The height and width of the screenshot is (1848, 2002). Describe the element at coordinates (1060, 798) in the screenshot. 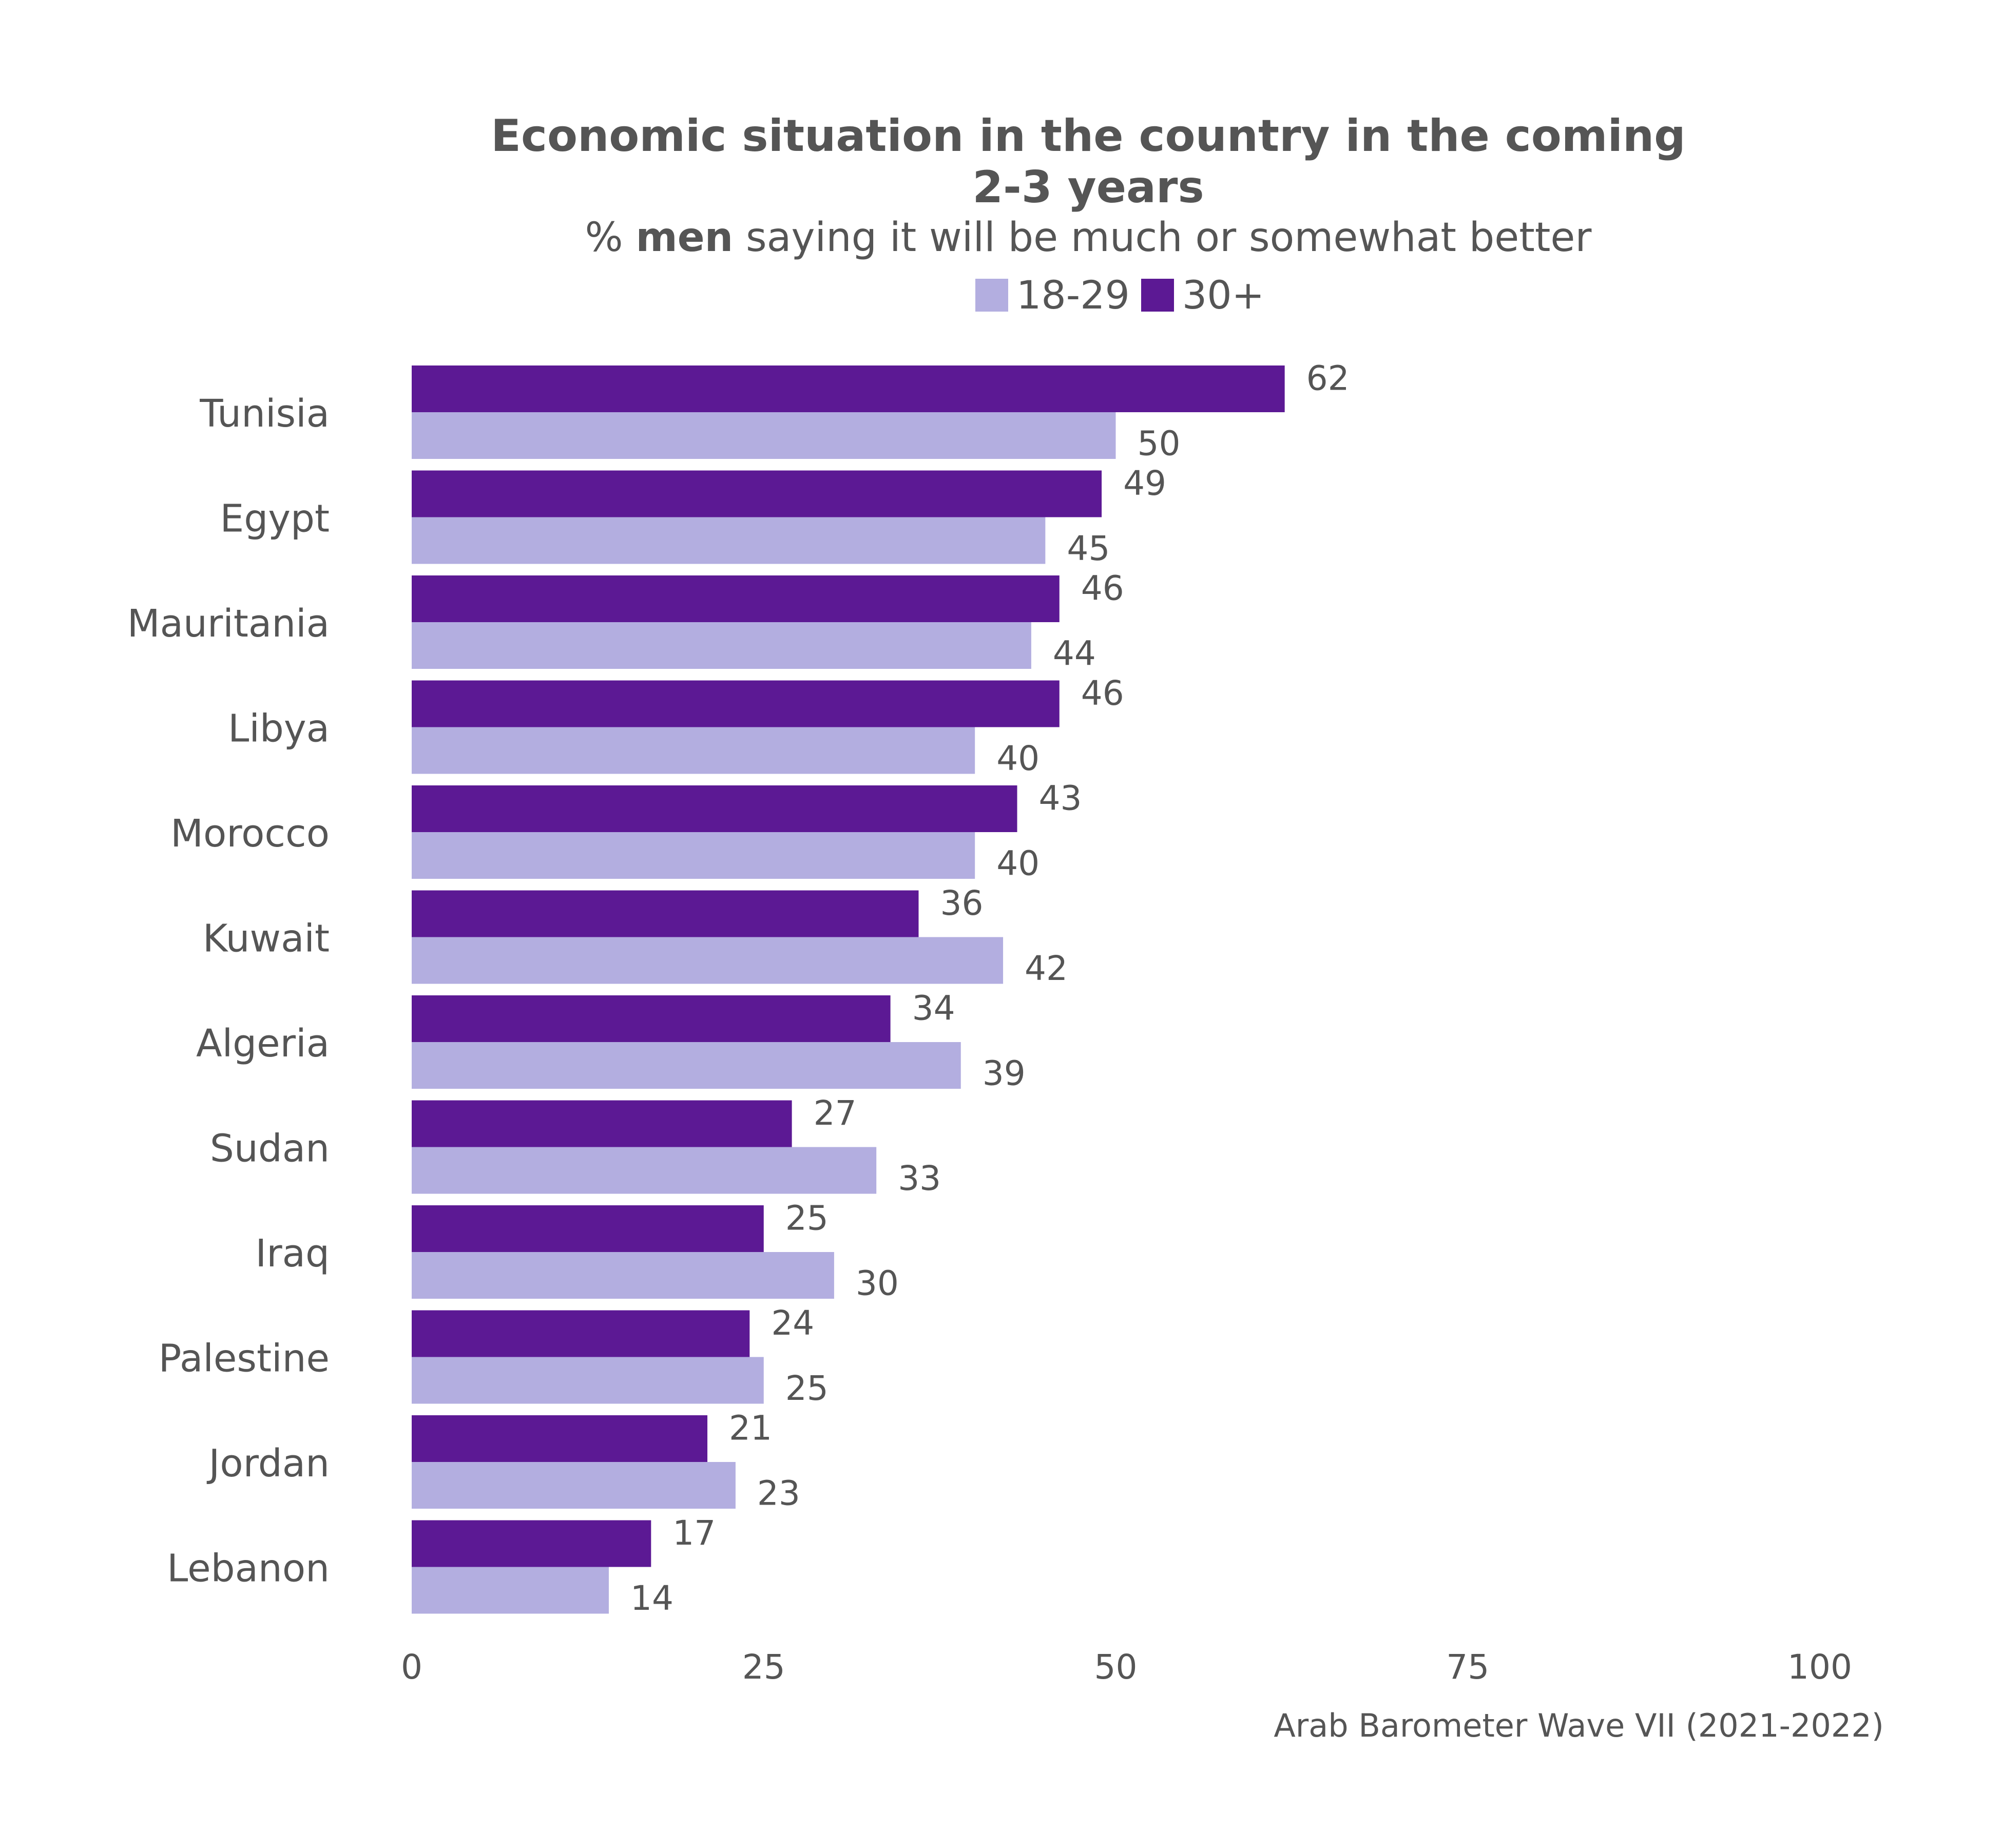

I see `data-label-morocco-30-plus: 43` at that location.